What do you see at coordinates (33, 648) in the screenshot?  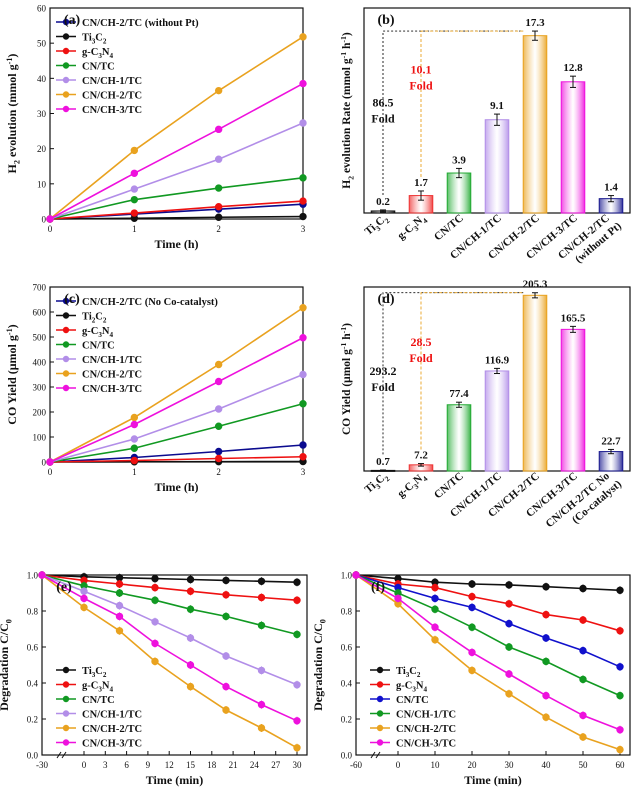 I see `y-tick-label: 0.6` at bounding box center [33, 648].